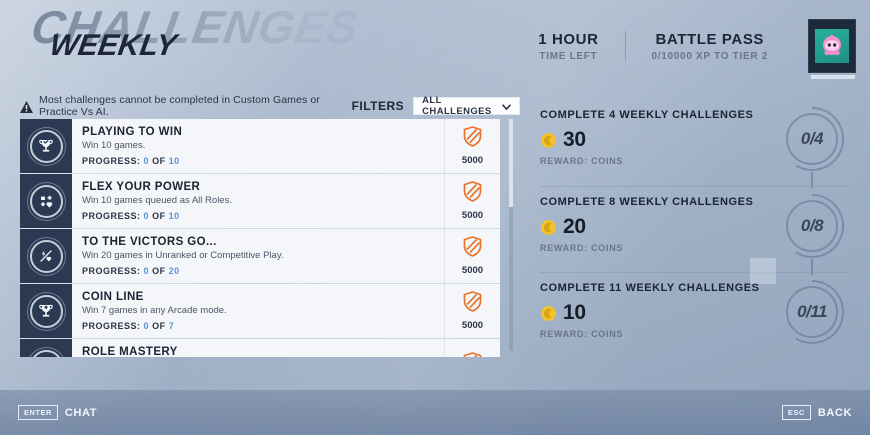 The image size is (870, 435). Describe the element at coordinates (695, 140) in the screenshot. I see `reward-amount-row: 30` at that location.